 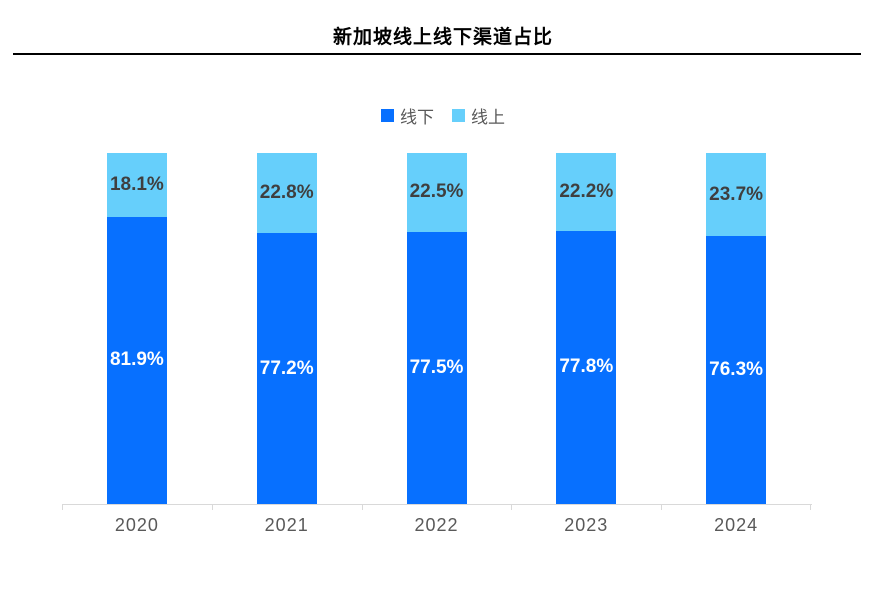 I want to click on bar-group-2023: 22.2% 77.8%, so click(x=586, y=328).